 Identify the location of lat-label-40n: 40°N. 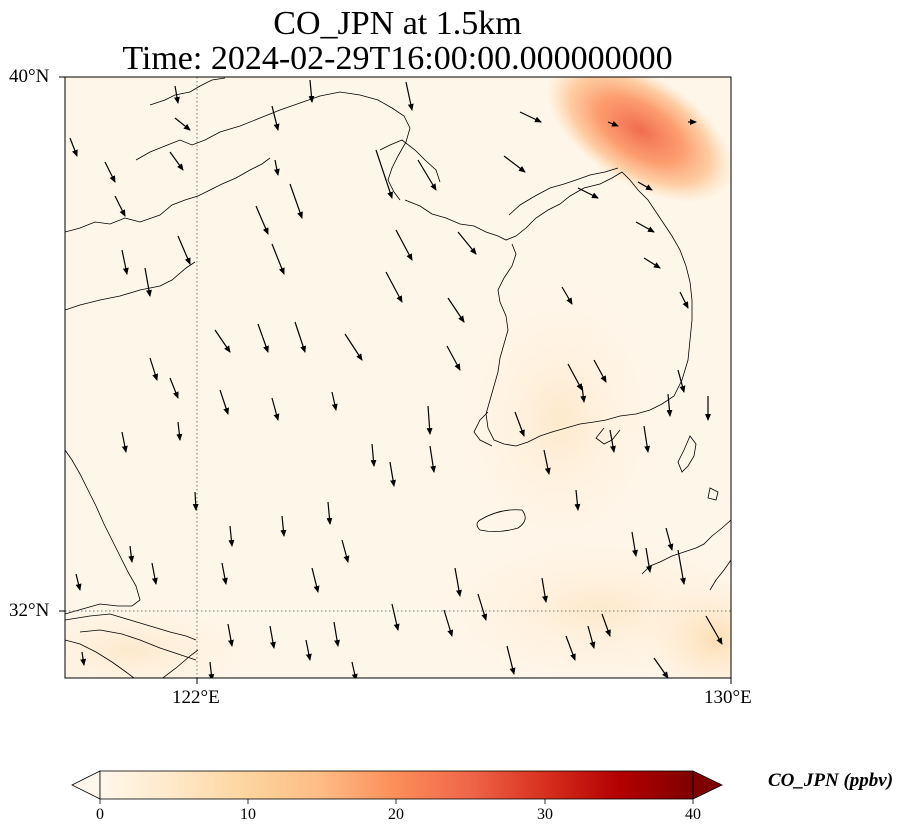
(29, 76).